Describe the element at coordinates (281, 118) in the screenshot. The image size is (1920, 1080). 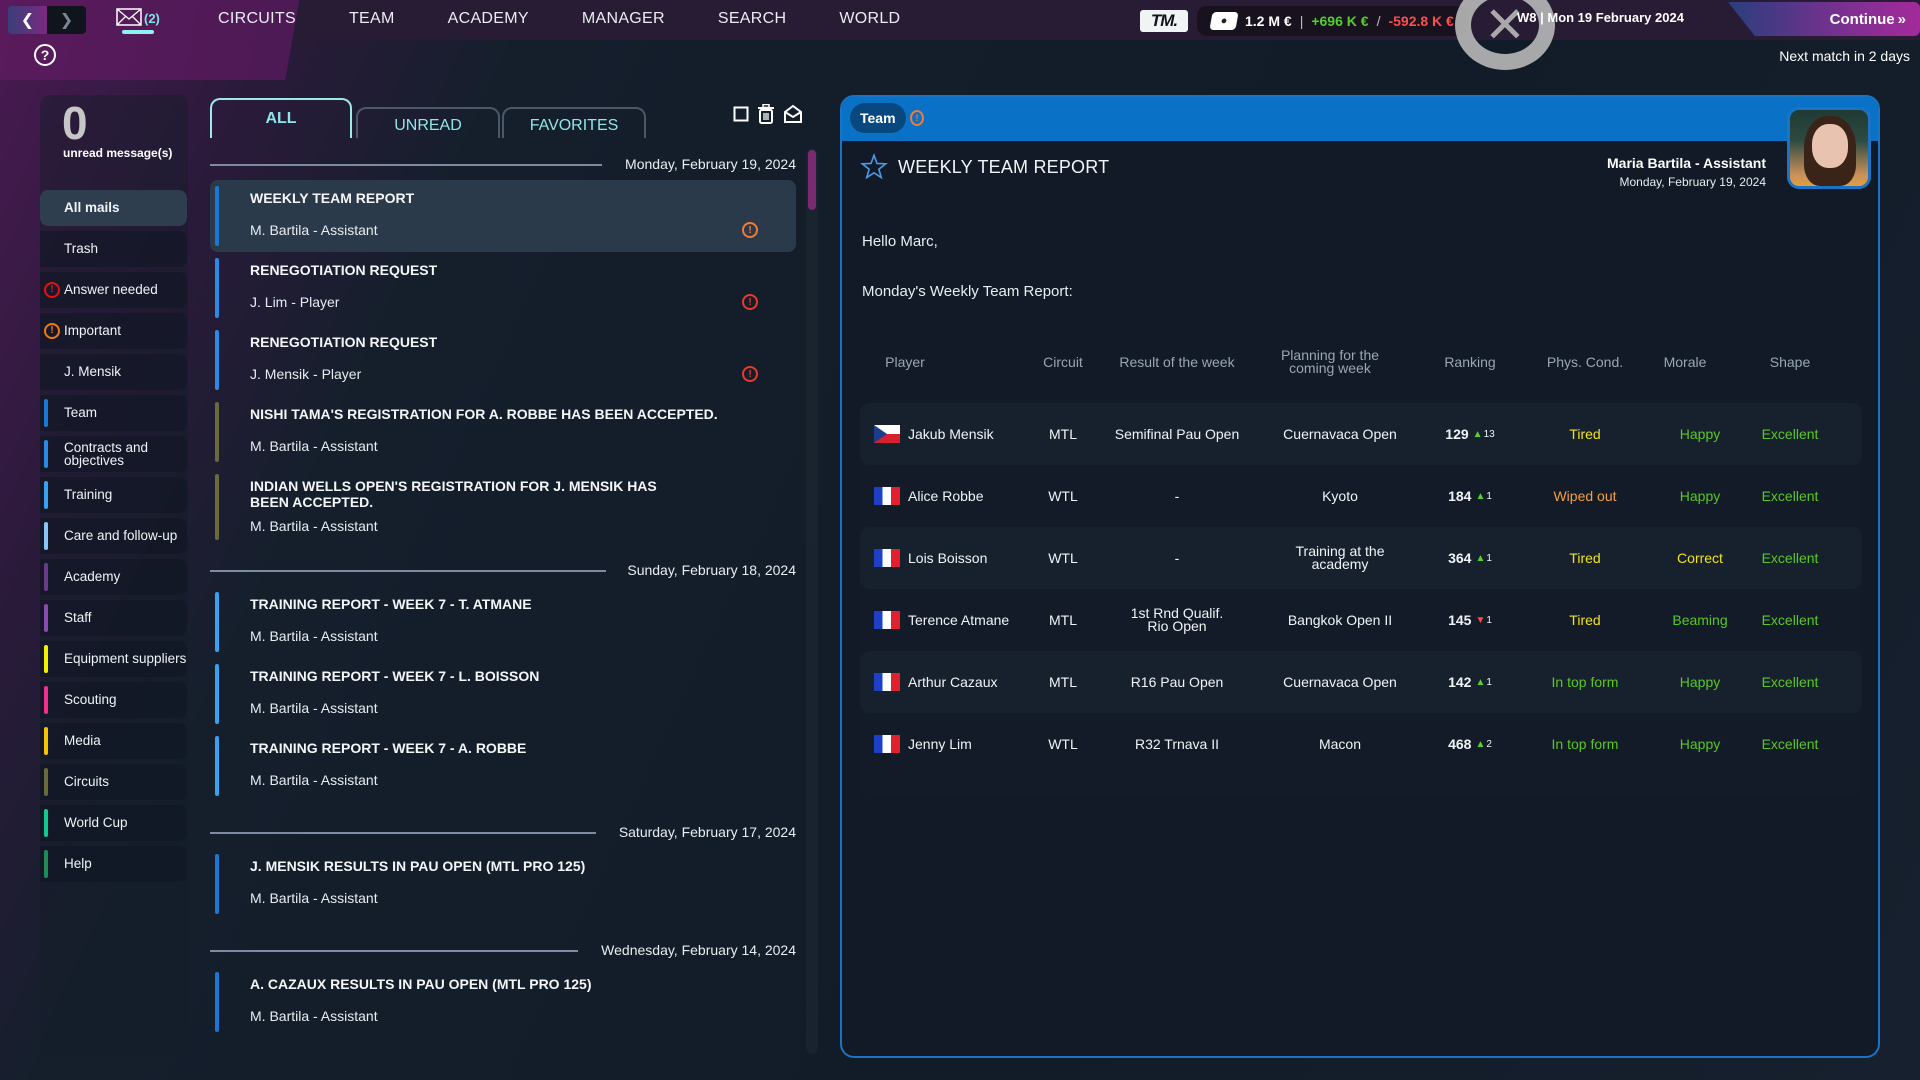
I see `tab-all: ALL` at that location.